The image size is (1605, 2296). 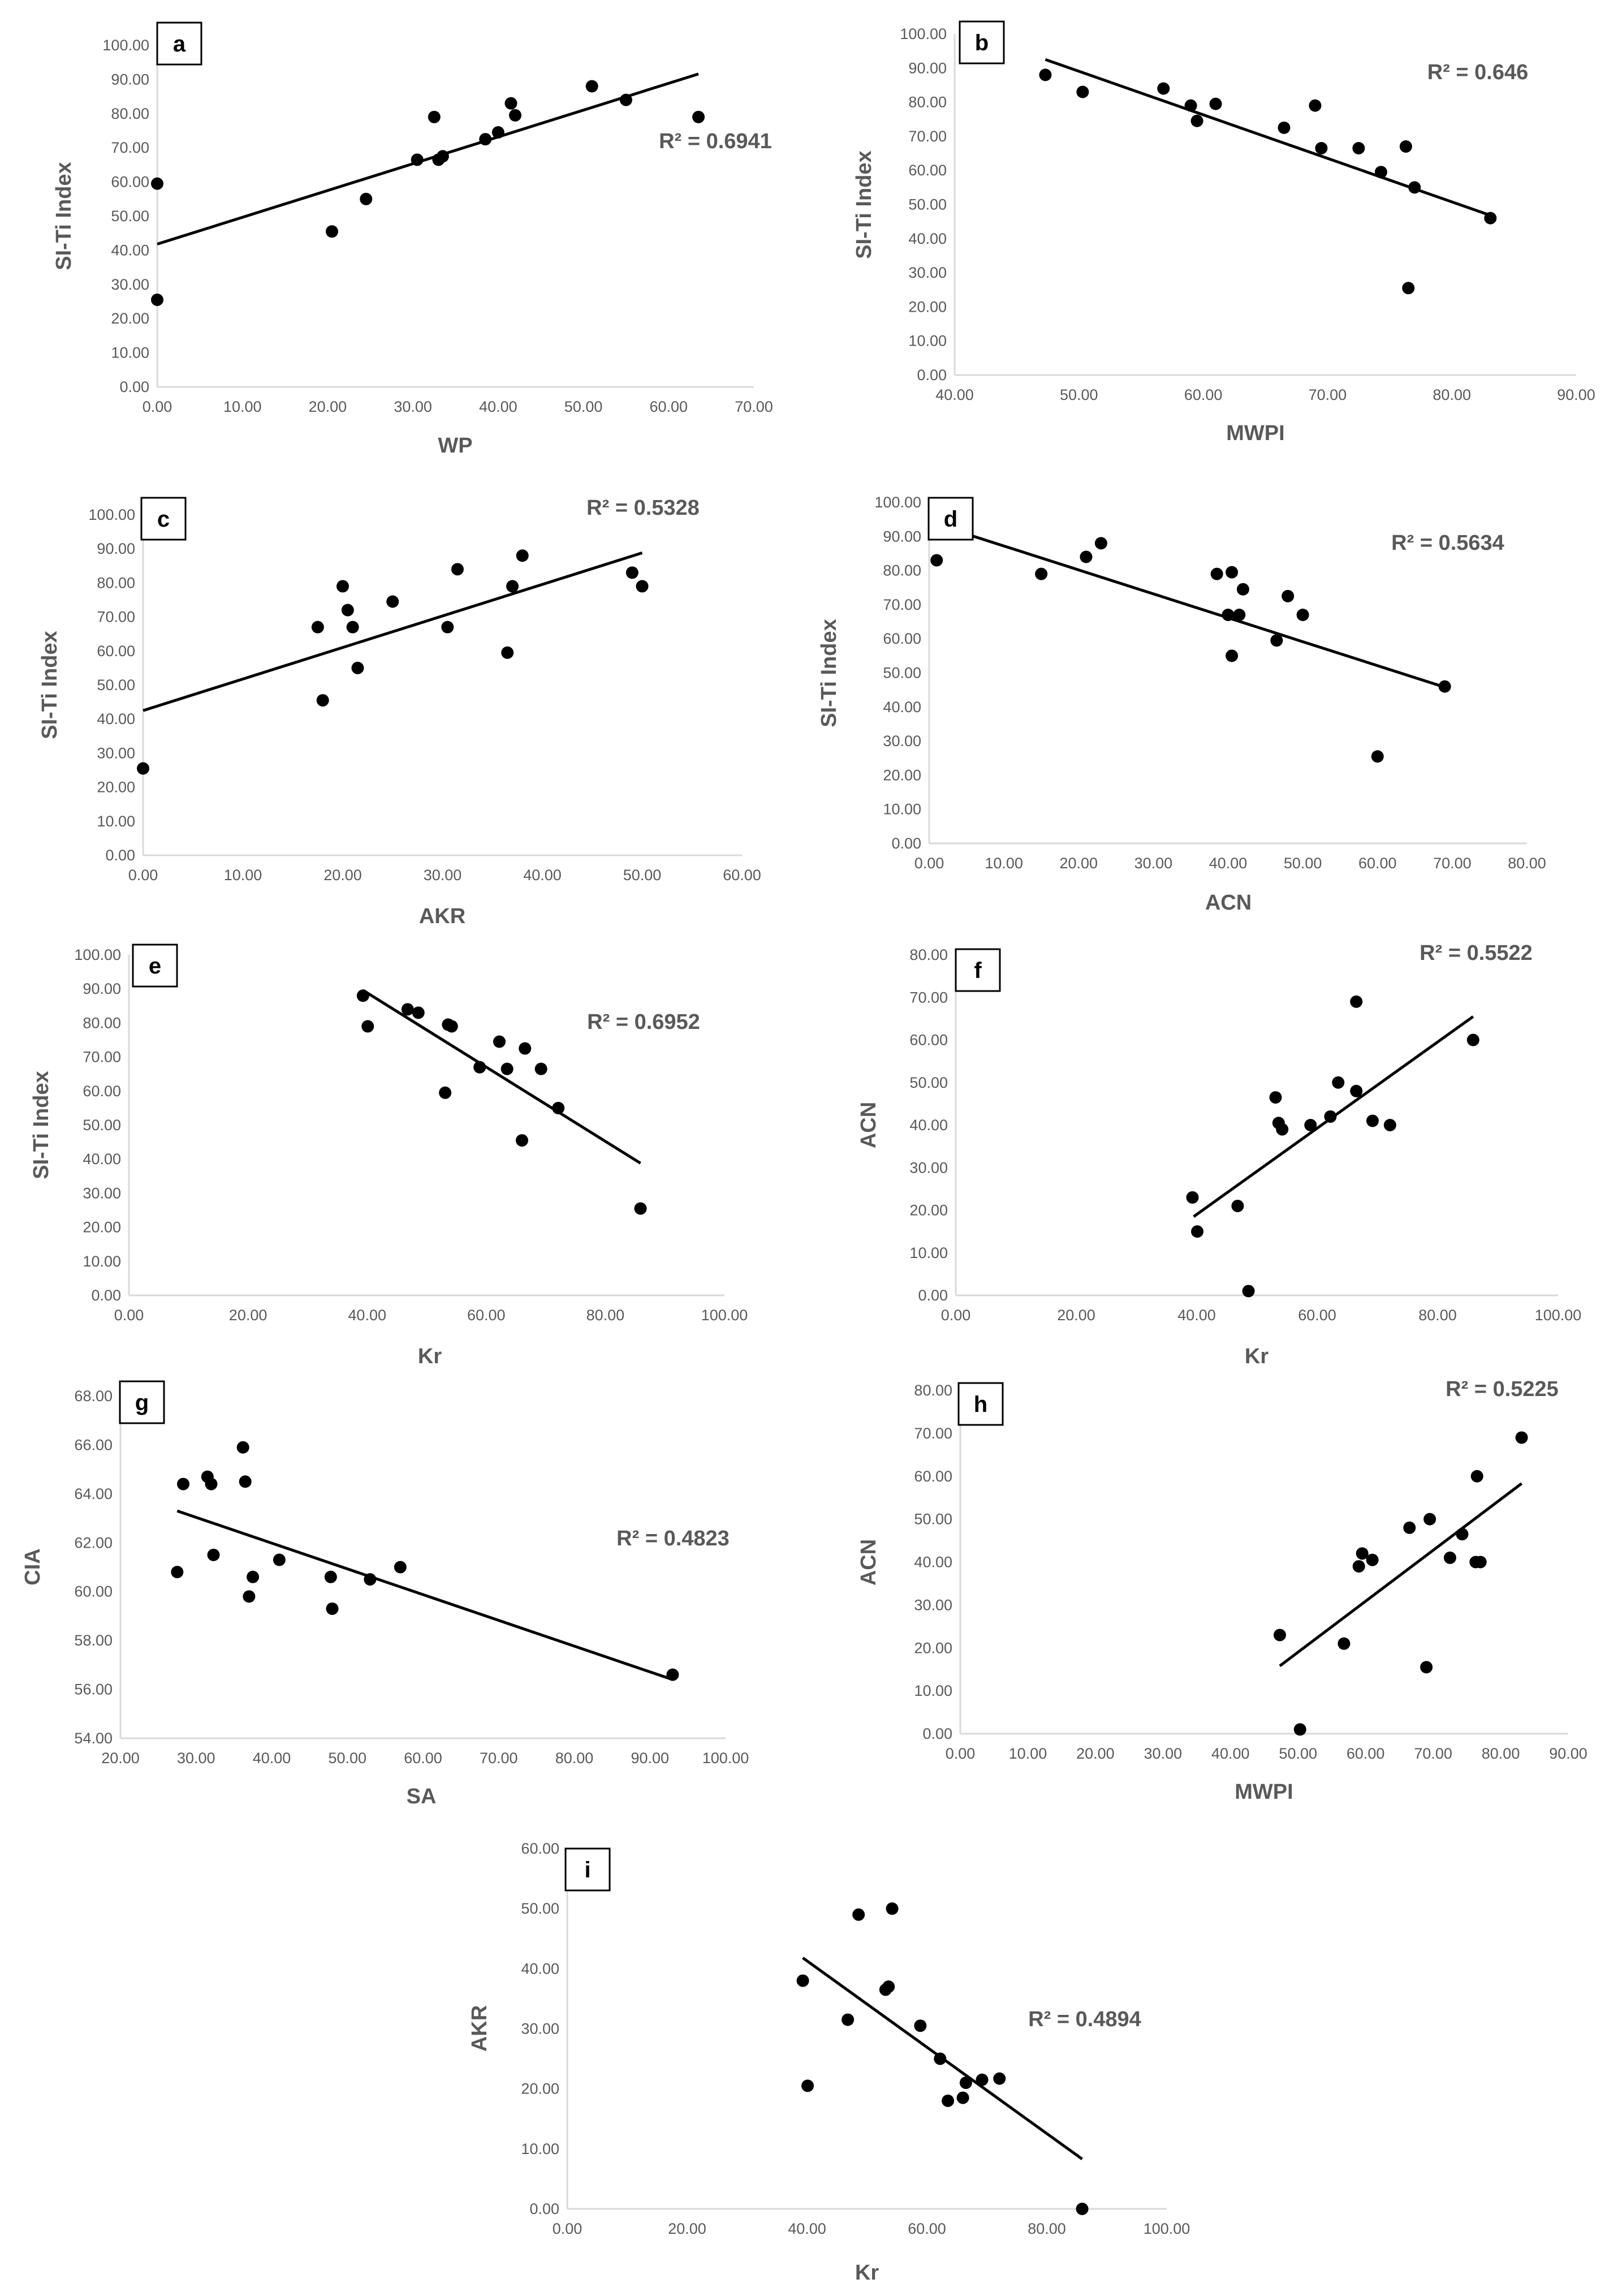 I want to click on y-tick-label: 40.00, so click(x=933, y=1562).